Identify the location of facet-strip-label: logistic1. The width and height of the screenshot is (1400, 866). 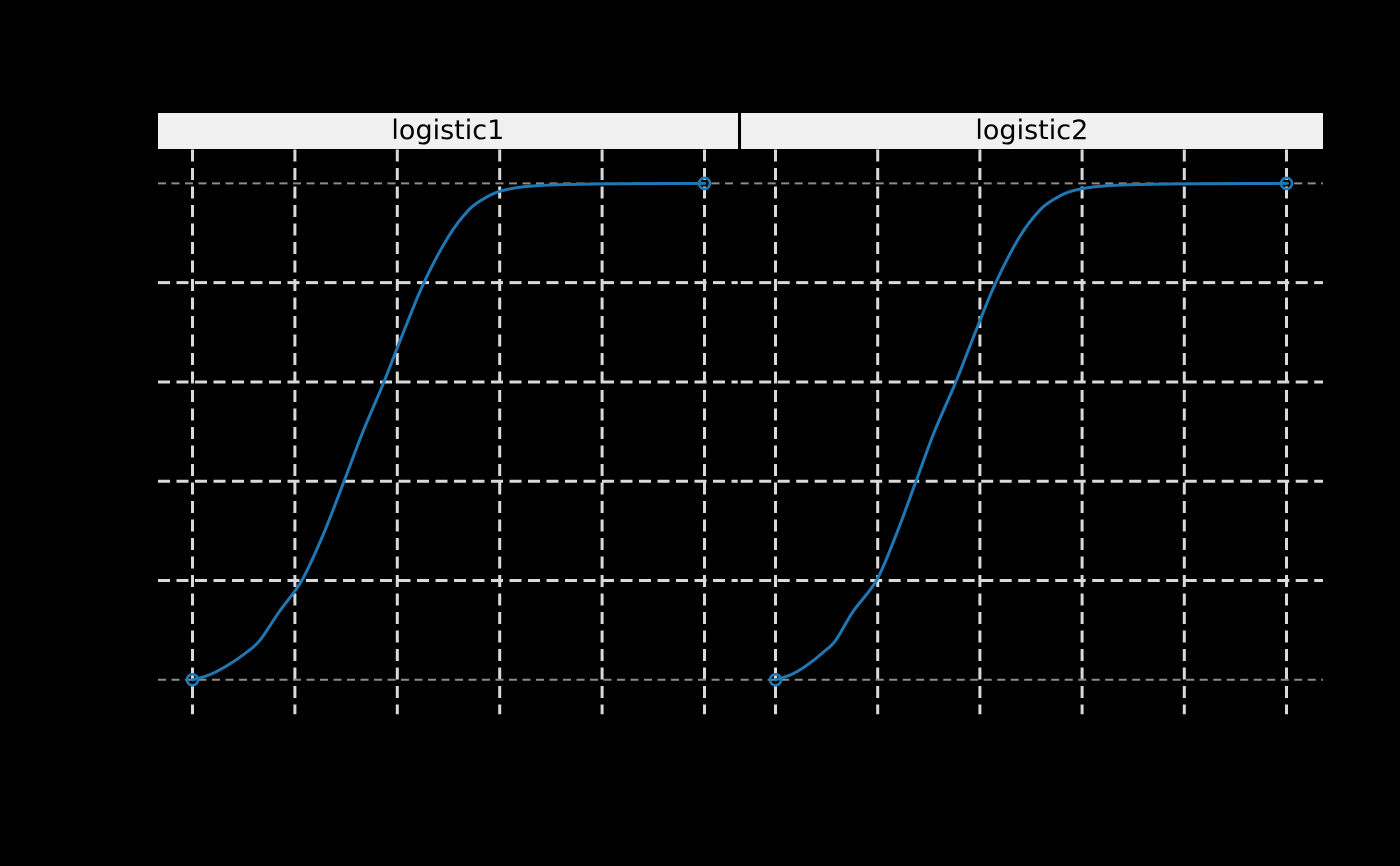
(448, 130).